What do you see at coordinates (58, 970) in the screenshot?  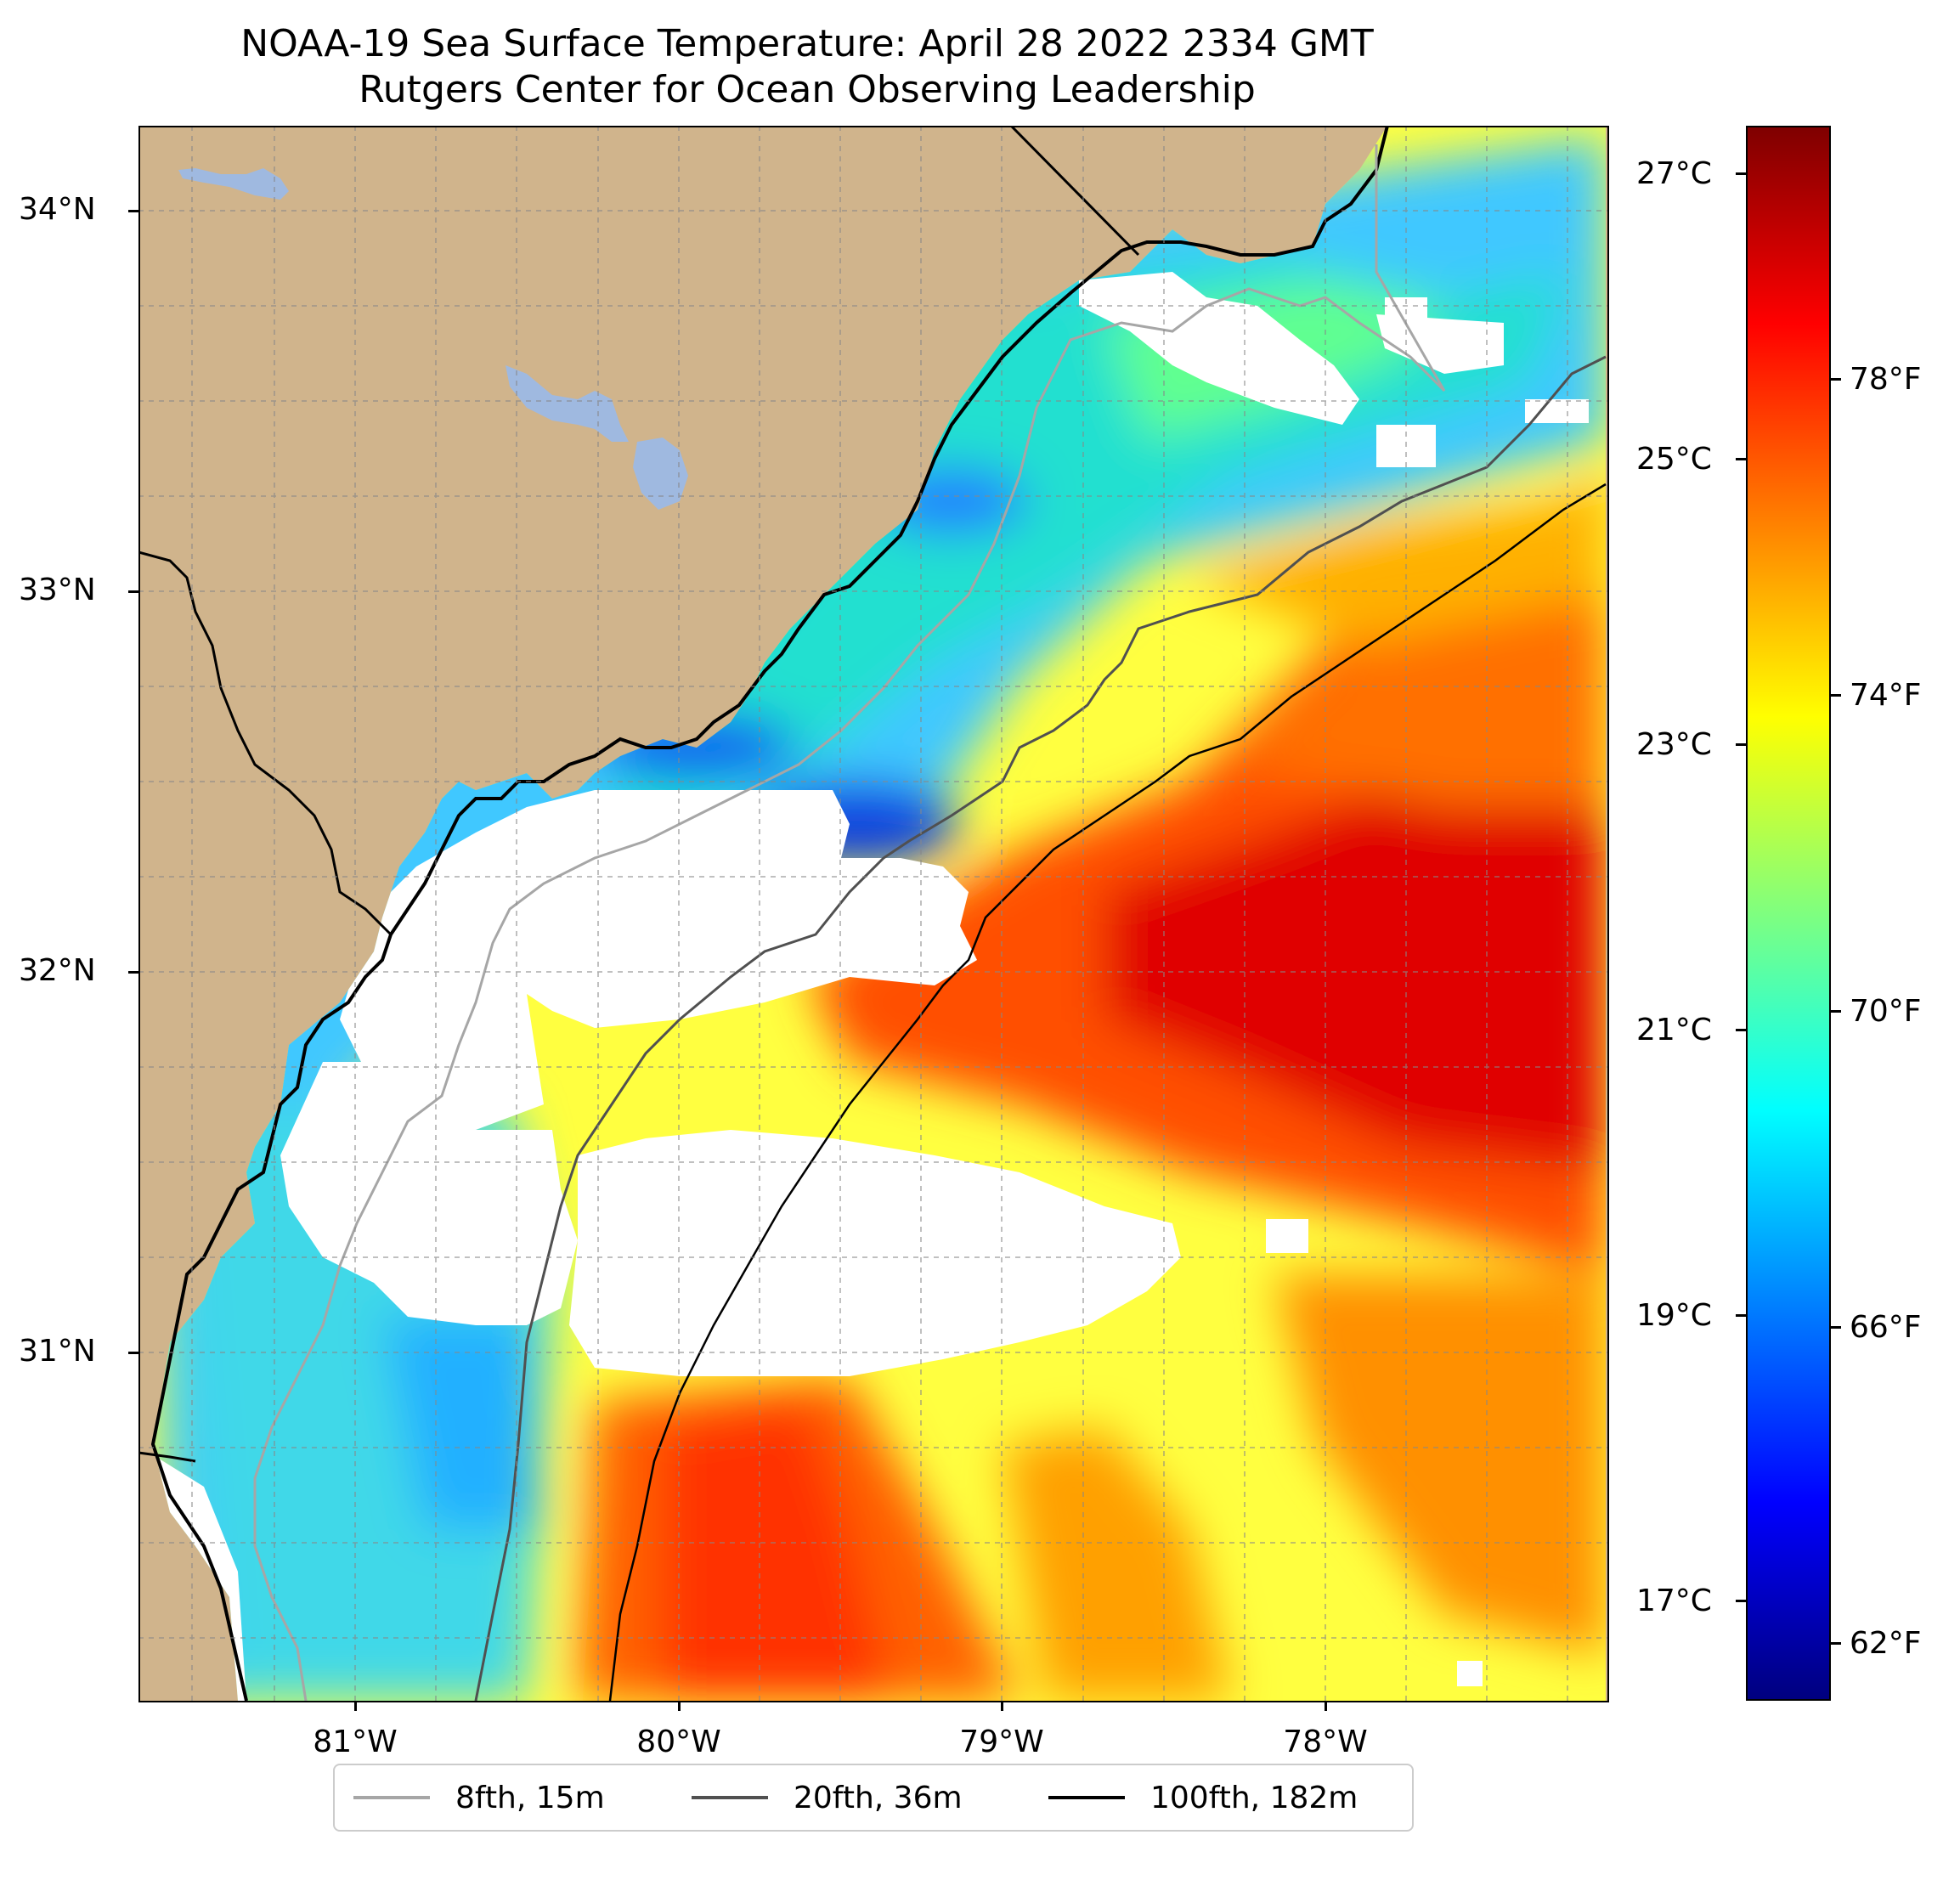 I see `lat-label-32n: 32°N` at bounding box center [58, 970].